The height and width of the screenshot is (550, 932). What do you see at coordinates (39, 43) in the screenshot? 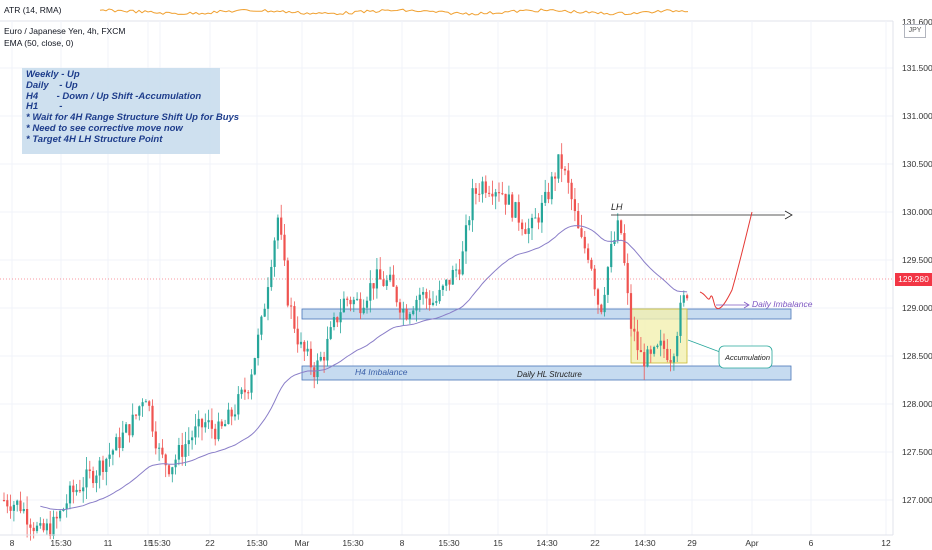
I see `ema-legend: EMA (50, close, 0)` at bounding box center [39, 43].